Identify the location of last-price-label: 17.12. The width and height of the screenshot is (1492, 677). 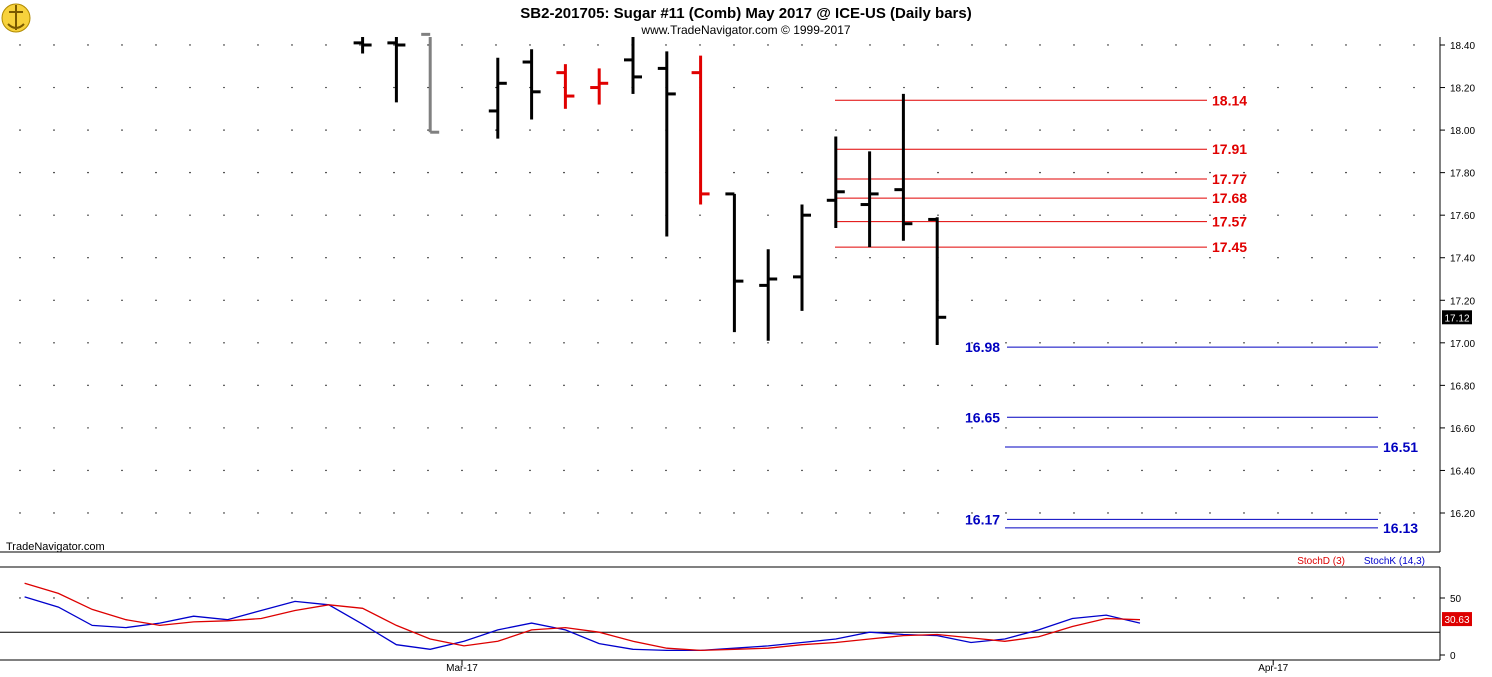
(1456, 318).